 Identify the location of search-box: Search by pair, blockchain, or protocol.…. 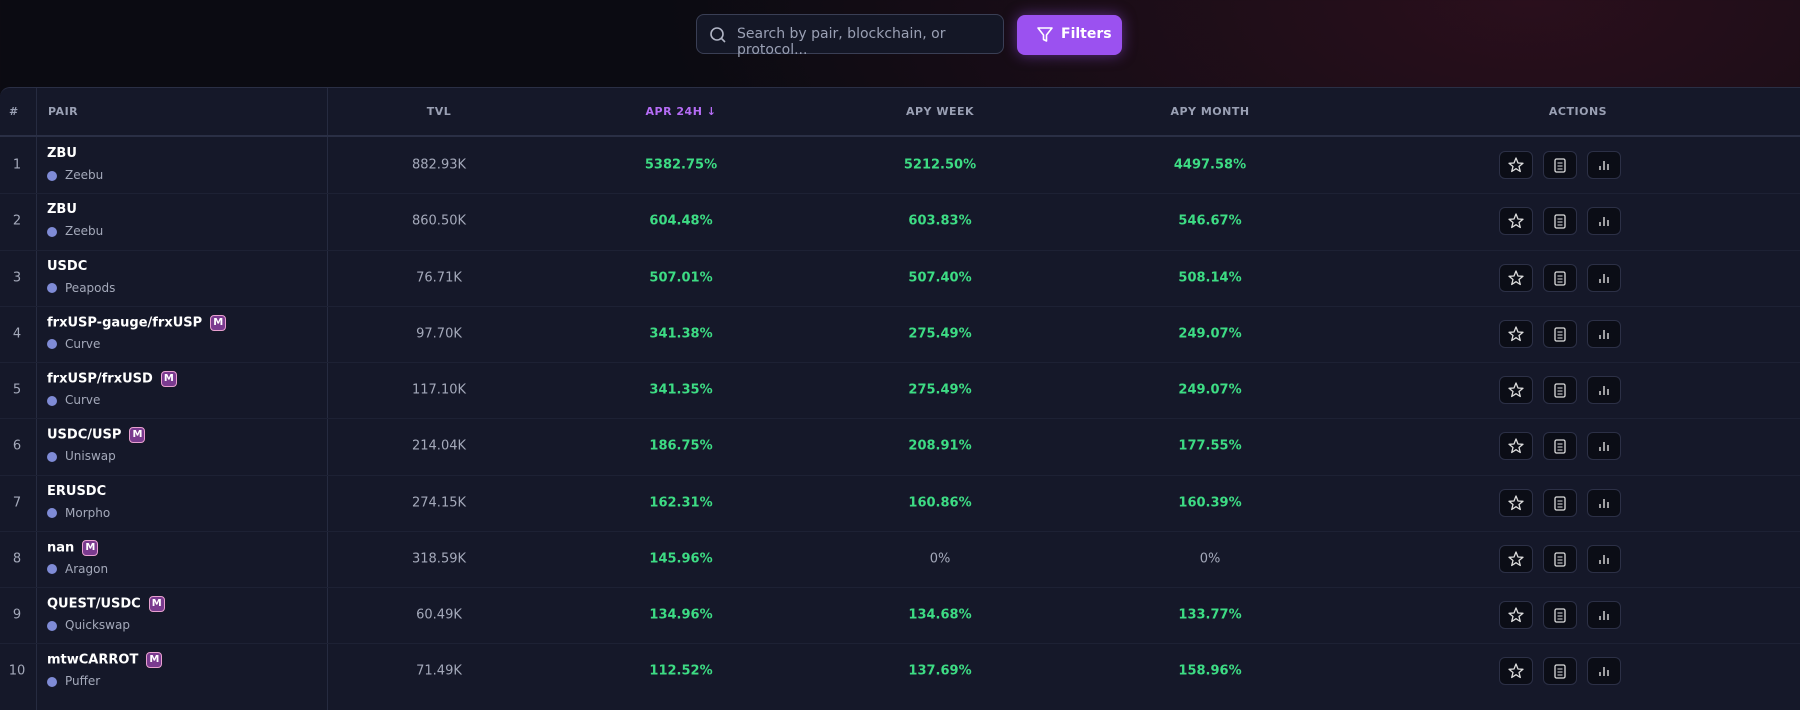
(850, 36).